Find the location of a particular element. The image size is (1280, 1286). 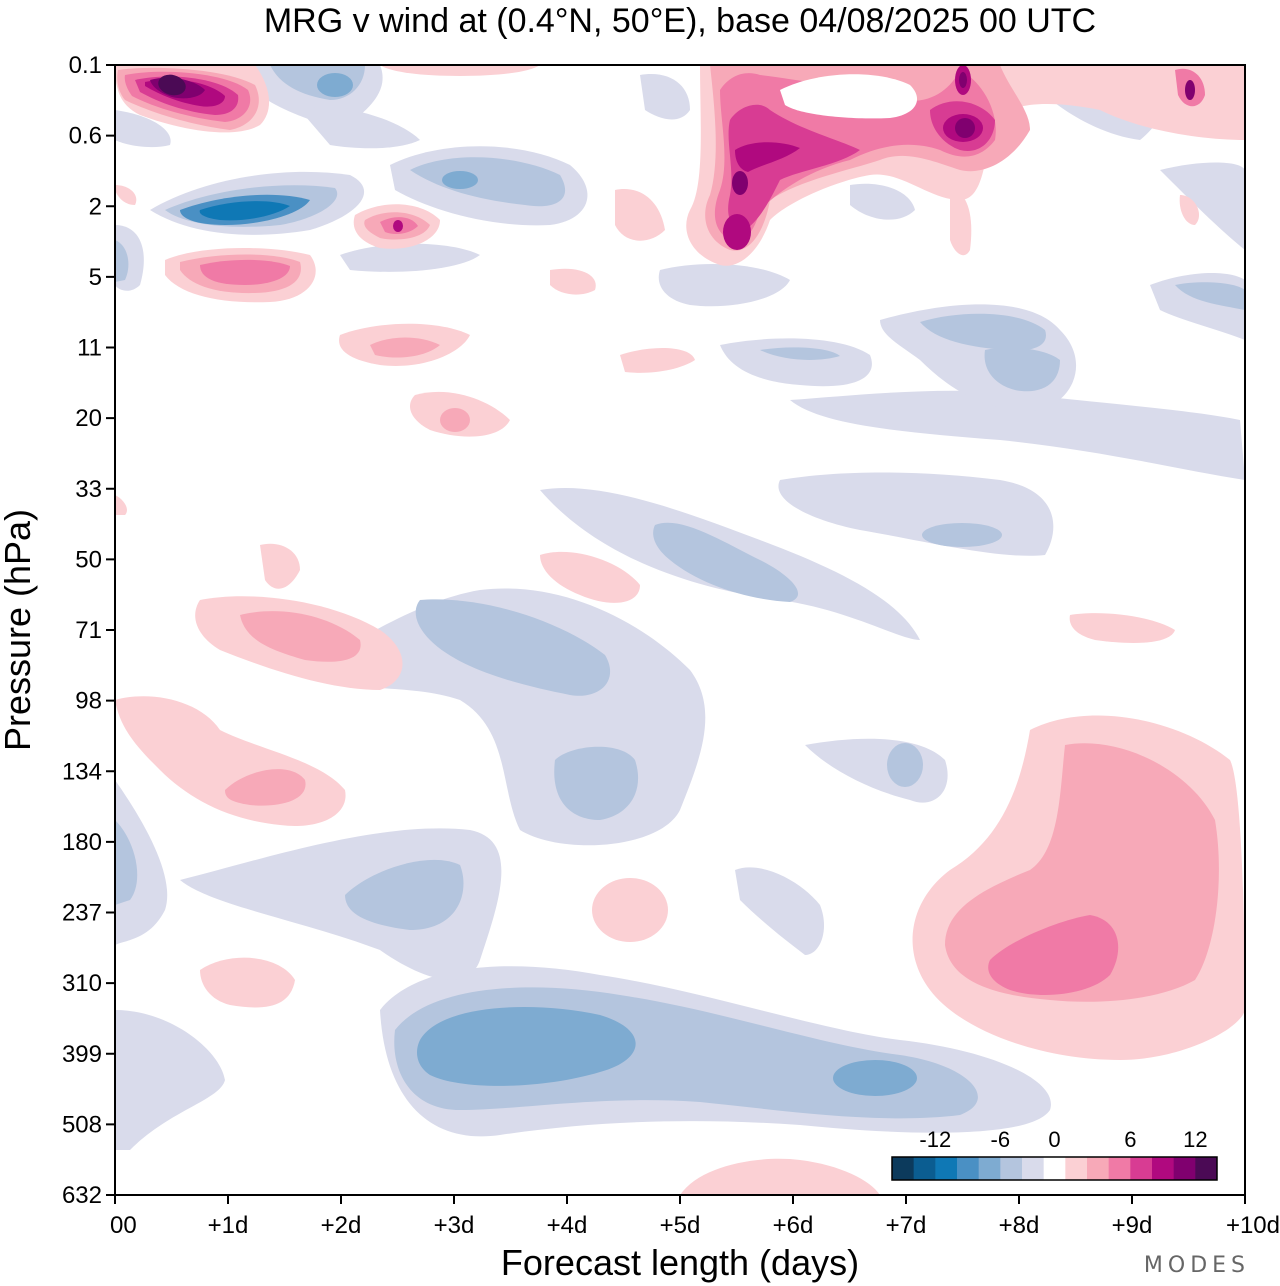

colorbar-tick-label: 12 is located at coordinates (1195, 1139).